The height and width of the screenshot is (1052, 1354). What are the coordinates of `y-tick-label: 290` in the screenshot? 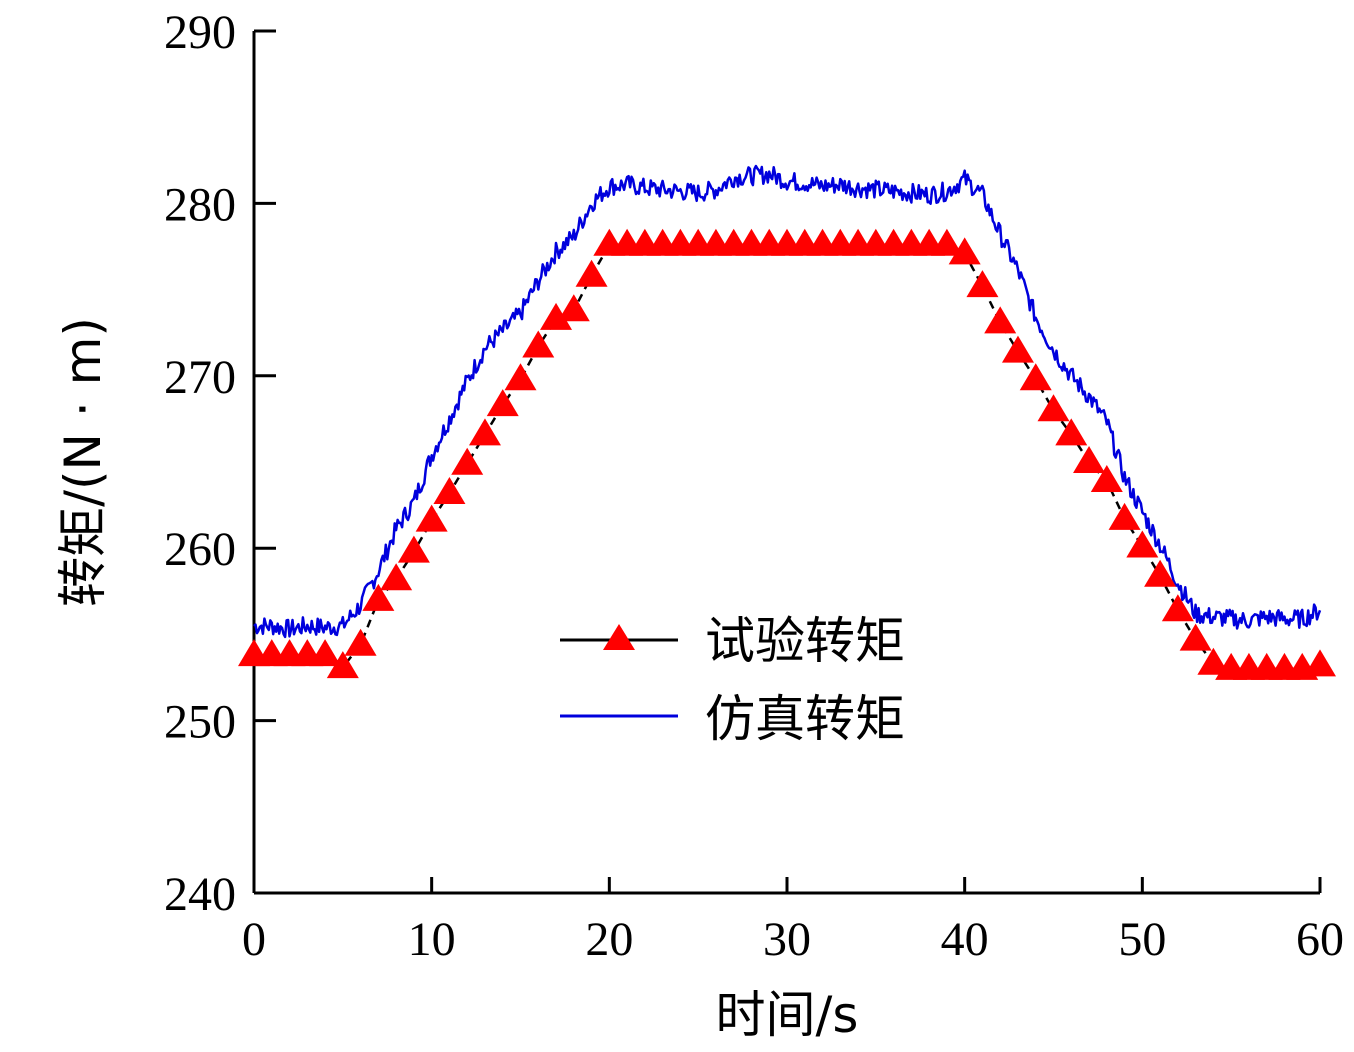 It's located at (200, 32).